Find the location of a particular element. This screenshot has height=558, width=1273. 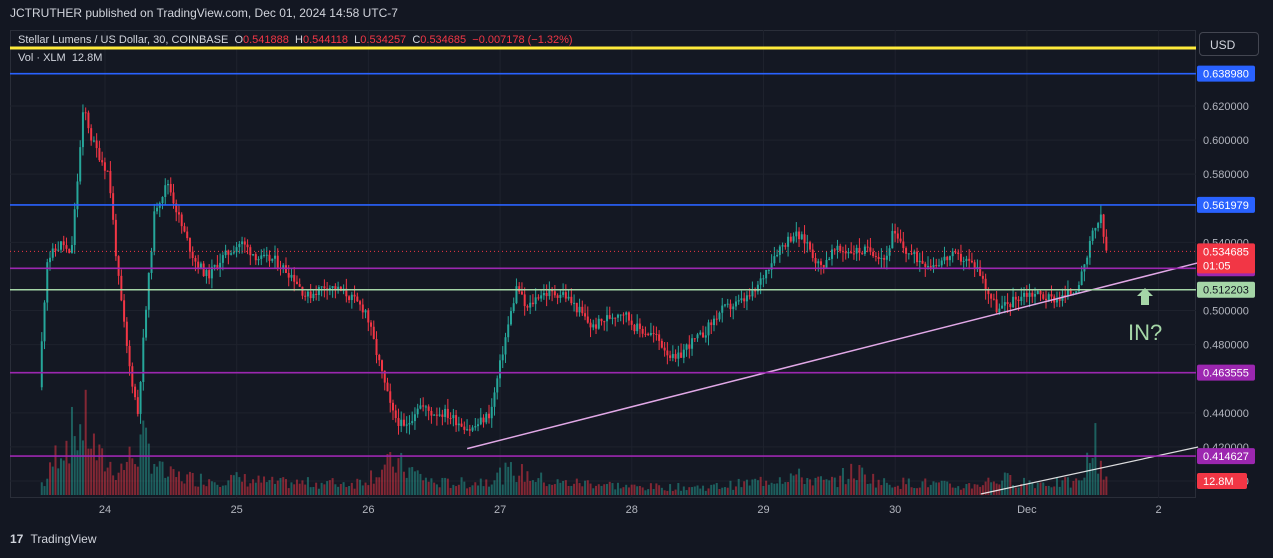

x-tick-label: Dec is located at coordinates (1027, 510).